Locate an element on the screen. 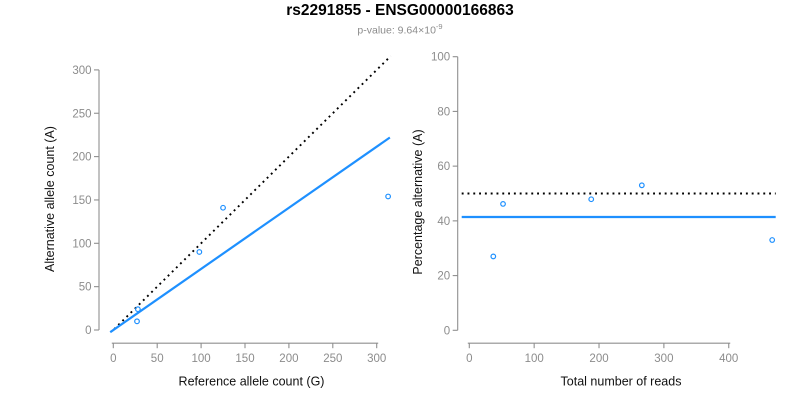 This screenshot has height=400, width=800. y-tick-label: 40 is located at coordinates (443, 222).